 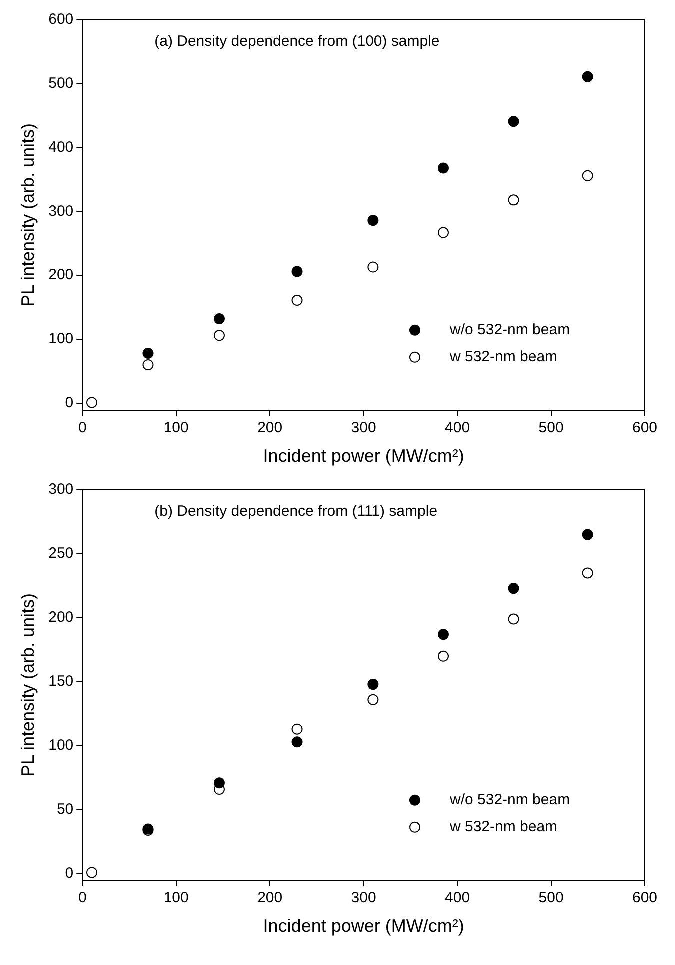 What do you see at coordinates (297, 41) in the screenshot?
I see `annotation: (a) Density dependence from (100) sample` at bounding box center [297, 41].